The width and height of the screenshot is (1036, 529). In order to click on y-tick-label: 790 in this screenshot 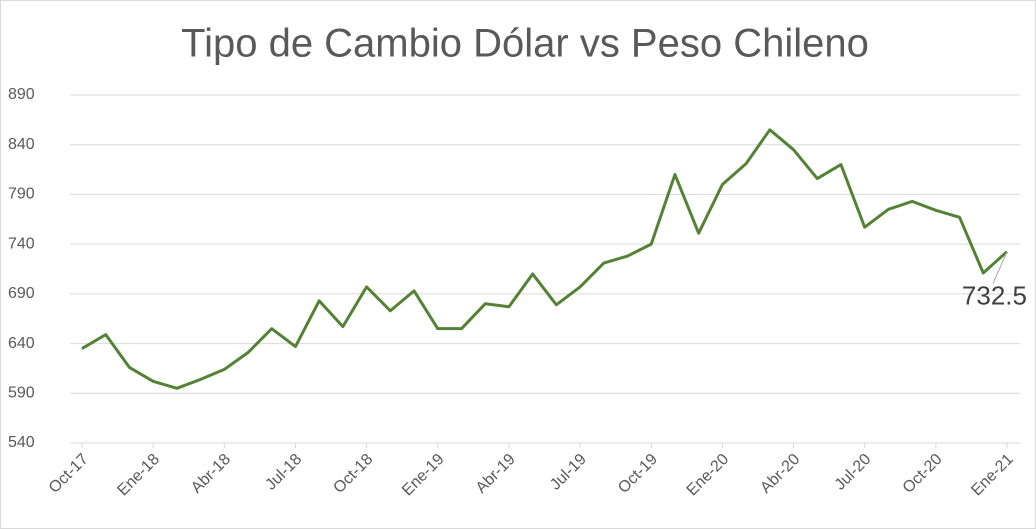, I will do `click(21, 194)`.